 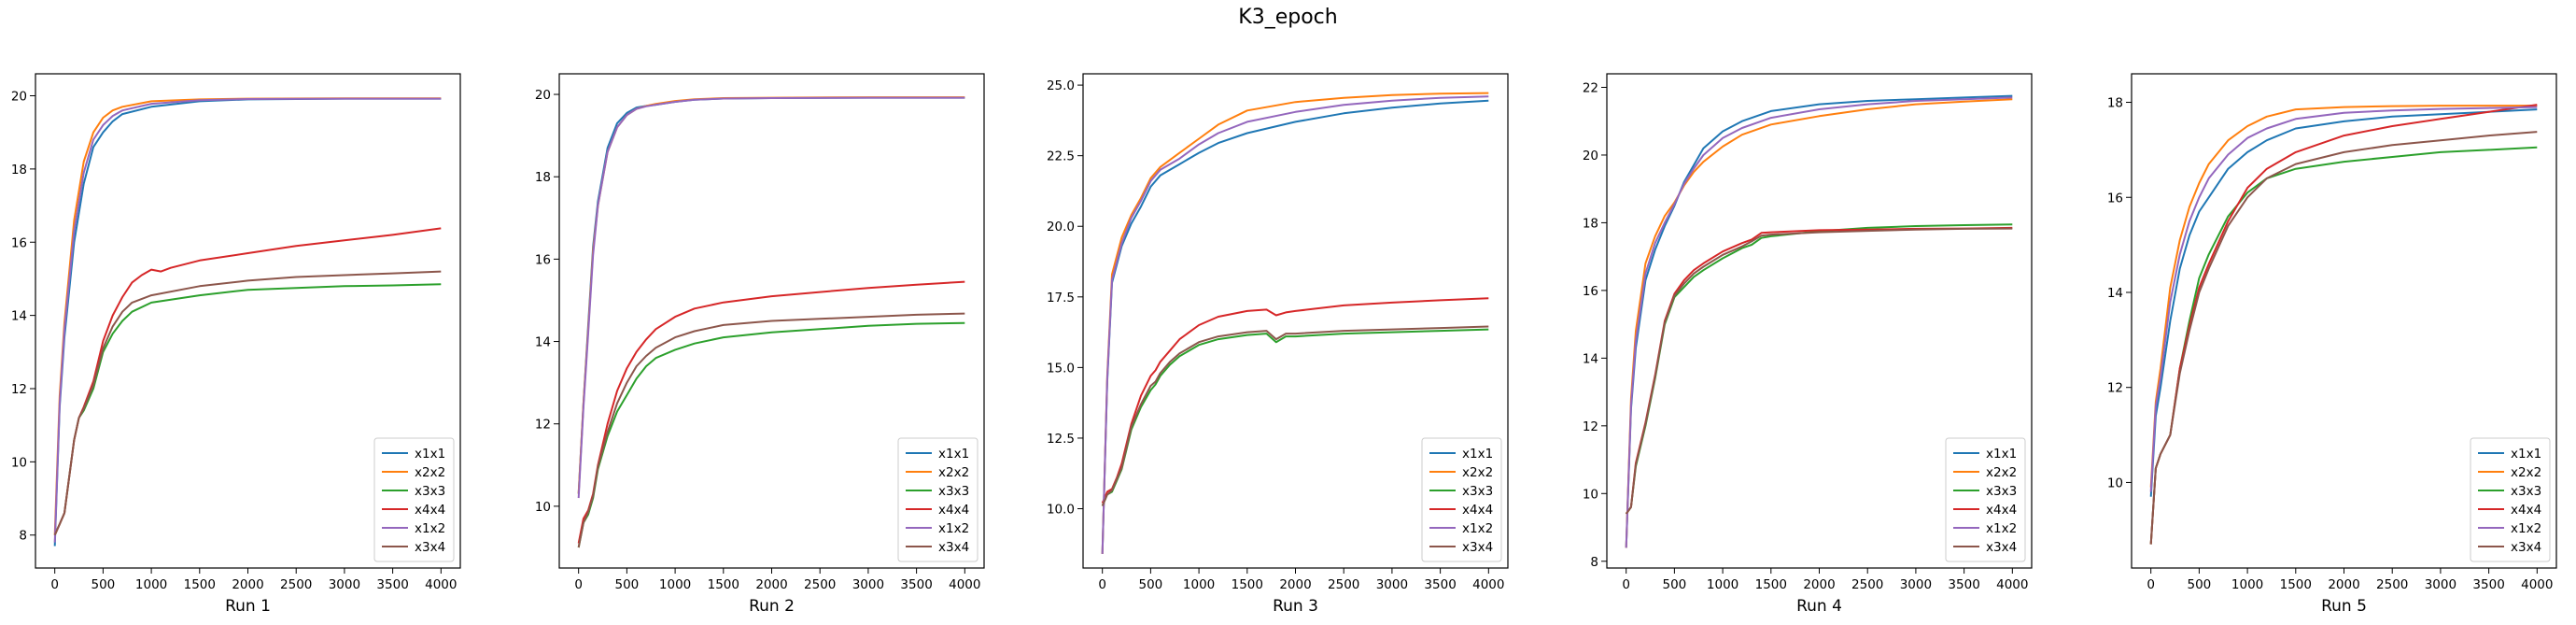 I want to click on y-tick-label: 22, so click(x=1590, y=87).